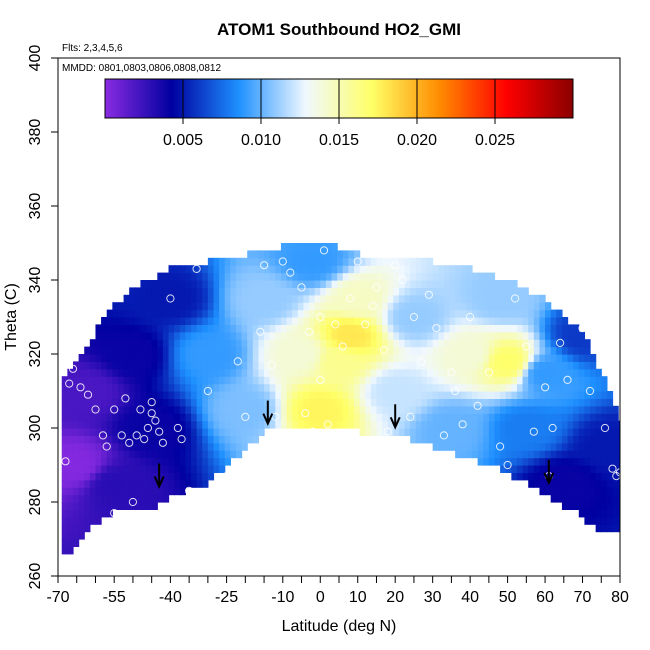  I want to click on x-axis-label: Latitude (deg N), so click(339, 626).